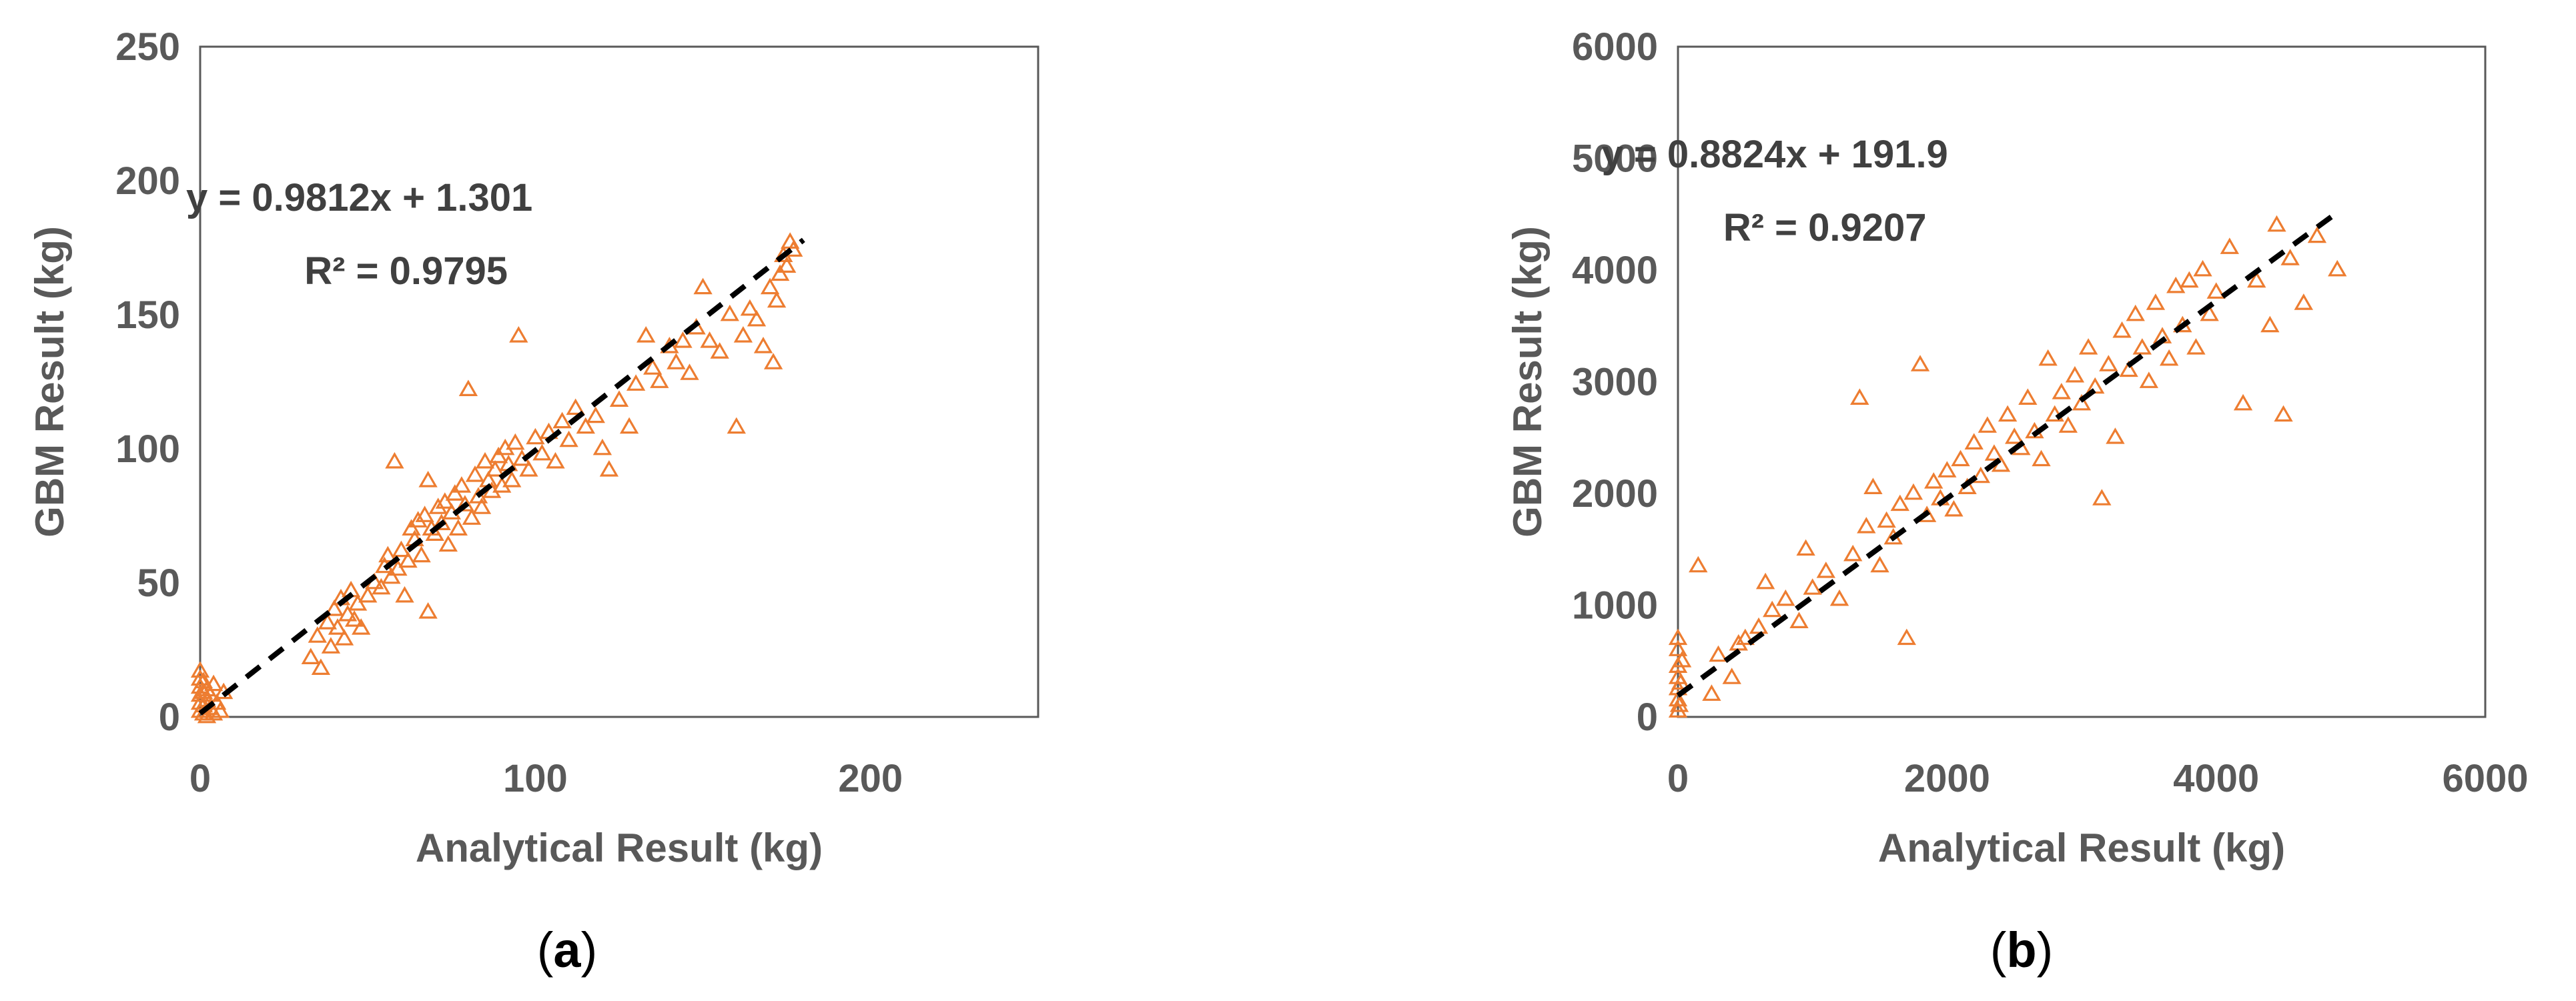 The height and width of the screenshot is (1001, 2576). I want to click on x-tick-label: 2000, so click(1947, 778).